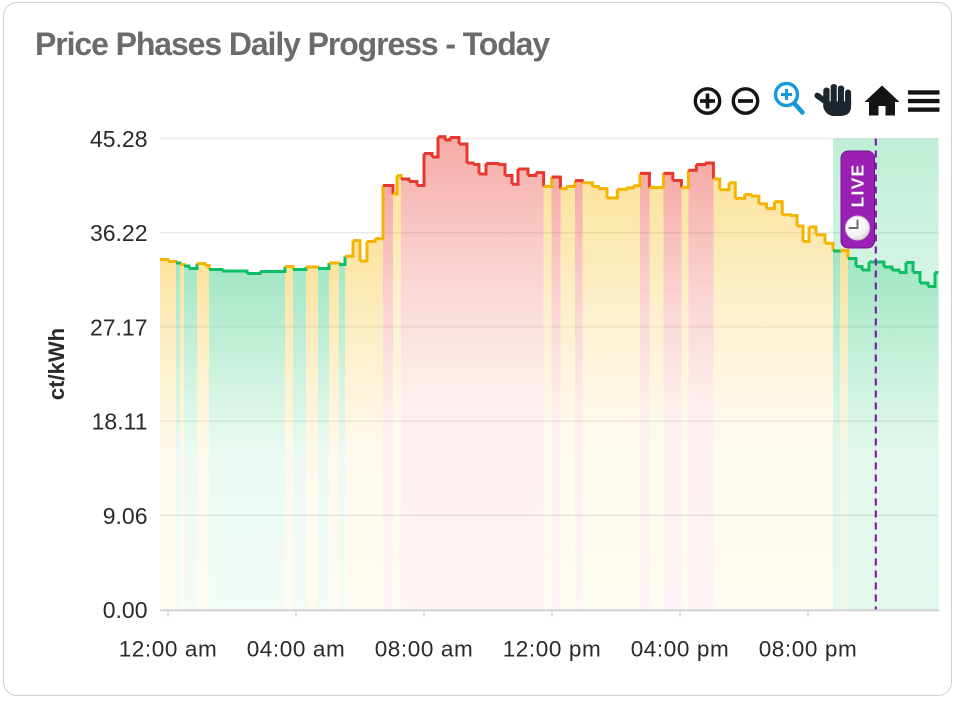 The width and height of the screenshot is (960, 704). Describe the element at coordinates (858, 186) in the screenshot. I see `svg-text: LIVE` at that location.